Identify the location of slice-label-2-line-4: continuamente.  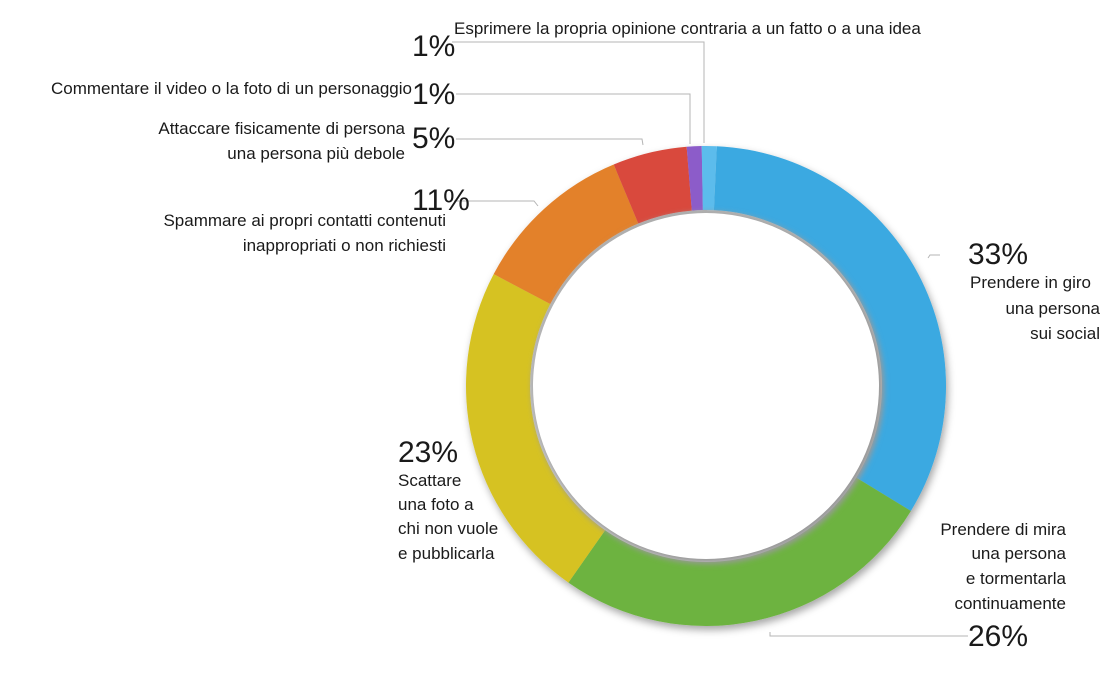
(1010, 603).